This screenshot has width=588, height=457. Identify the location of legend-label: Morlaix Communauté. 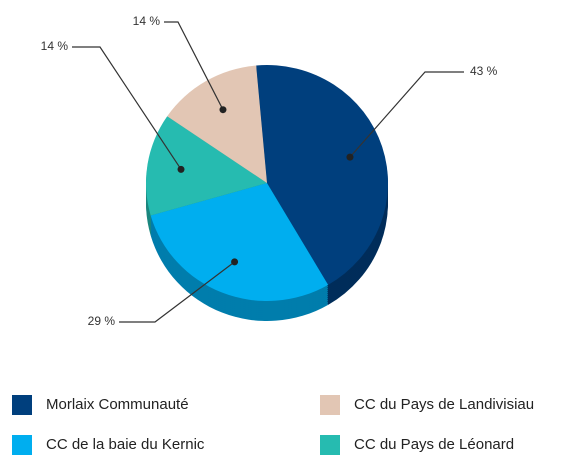
(117, 404).